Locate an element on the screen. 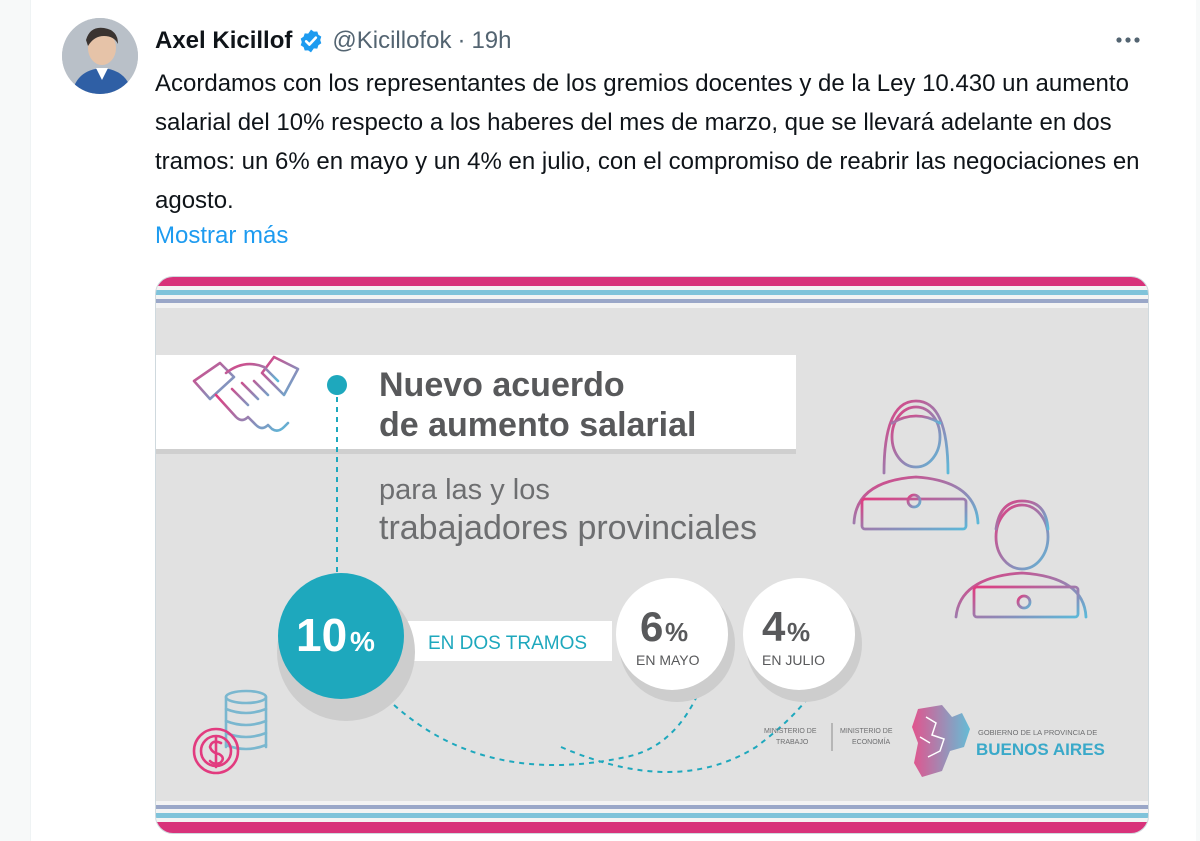 The image size is (1200, 841). total-increase-value: 10 is located at coordinates (321, 635).